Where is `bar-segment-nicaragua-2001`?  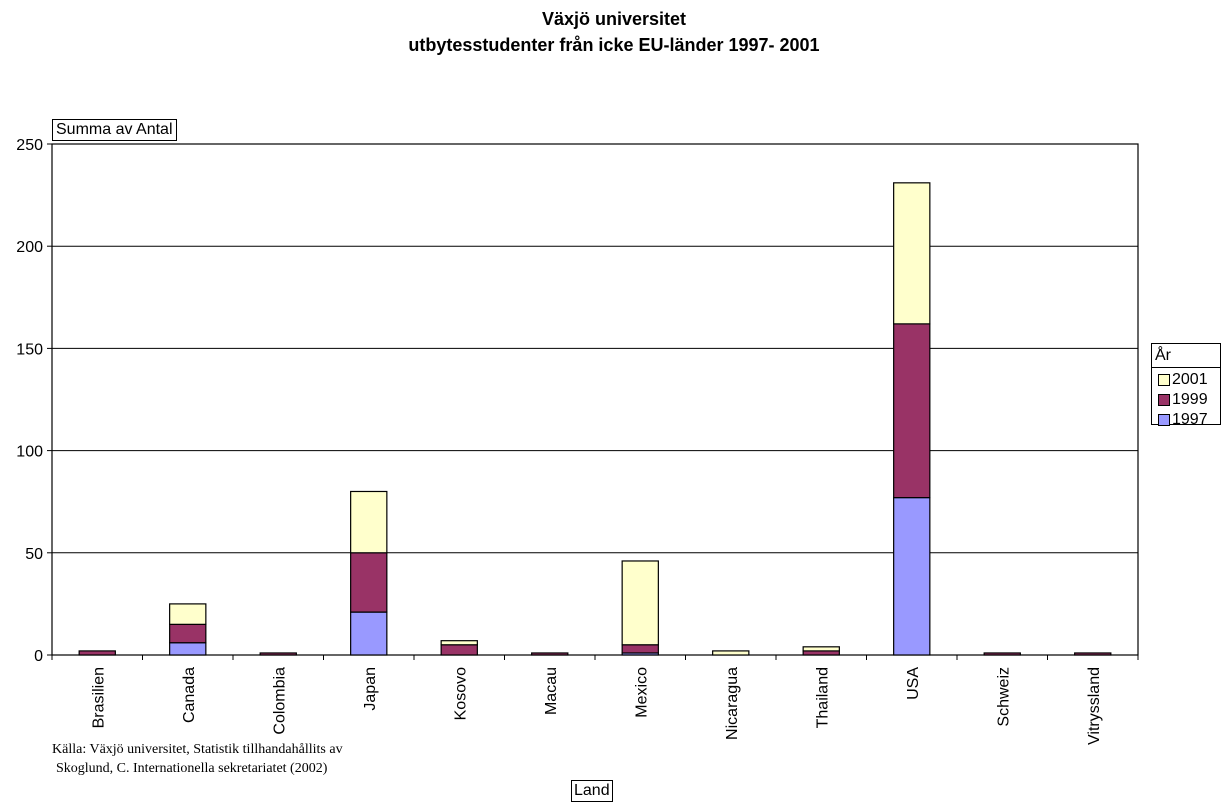 bar-segment-nicaragua-2001 is located at coordinates (731, 653).